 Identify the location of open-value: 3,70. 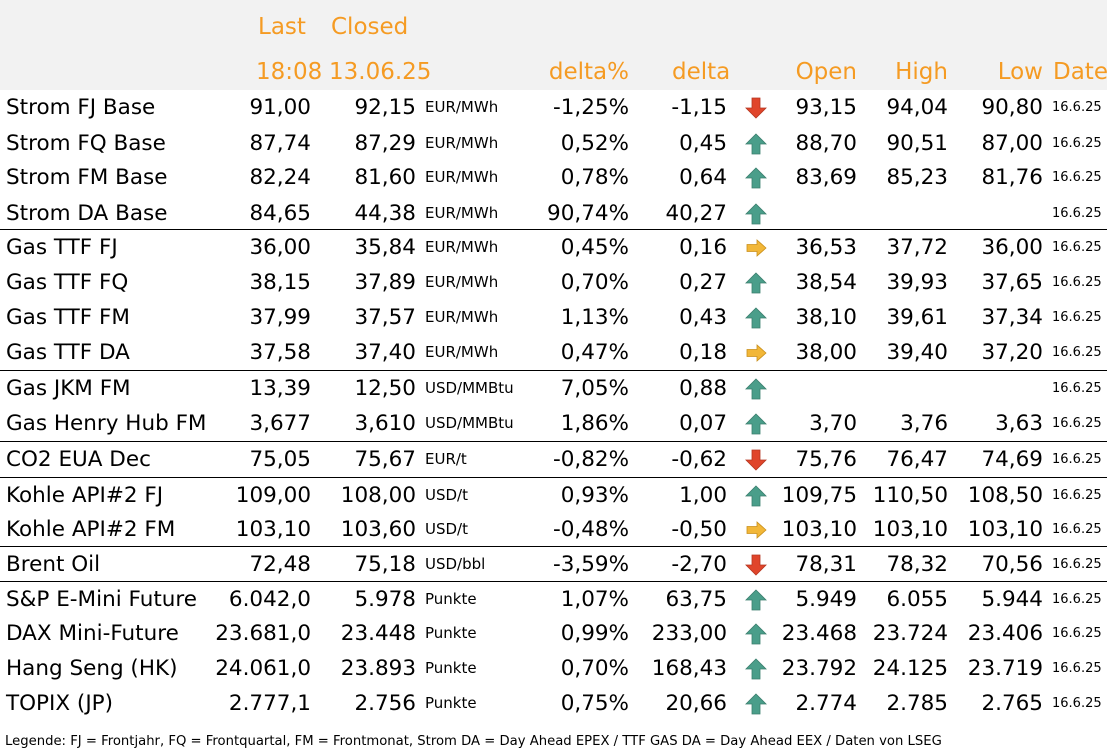
(833, 423).